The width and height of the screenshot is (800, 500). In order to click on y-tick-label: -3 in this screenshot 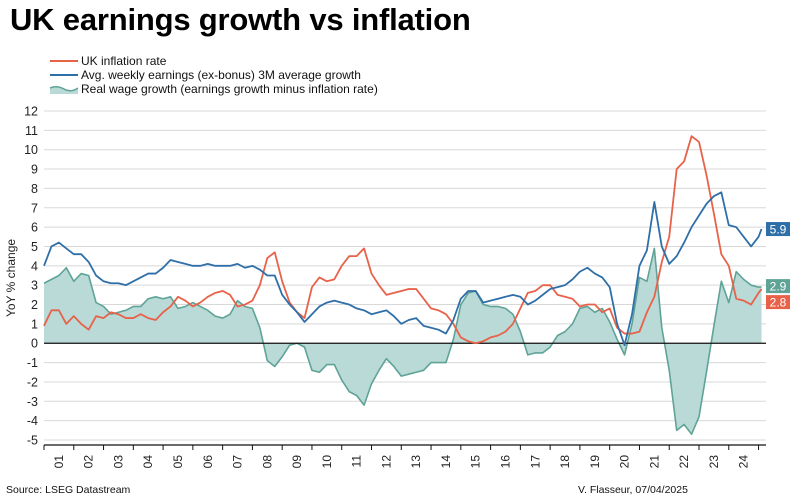, I will do `click(32, 402)`.